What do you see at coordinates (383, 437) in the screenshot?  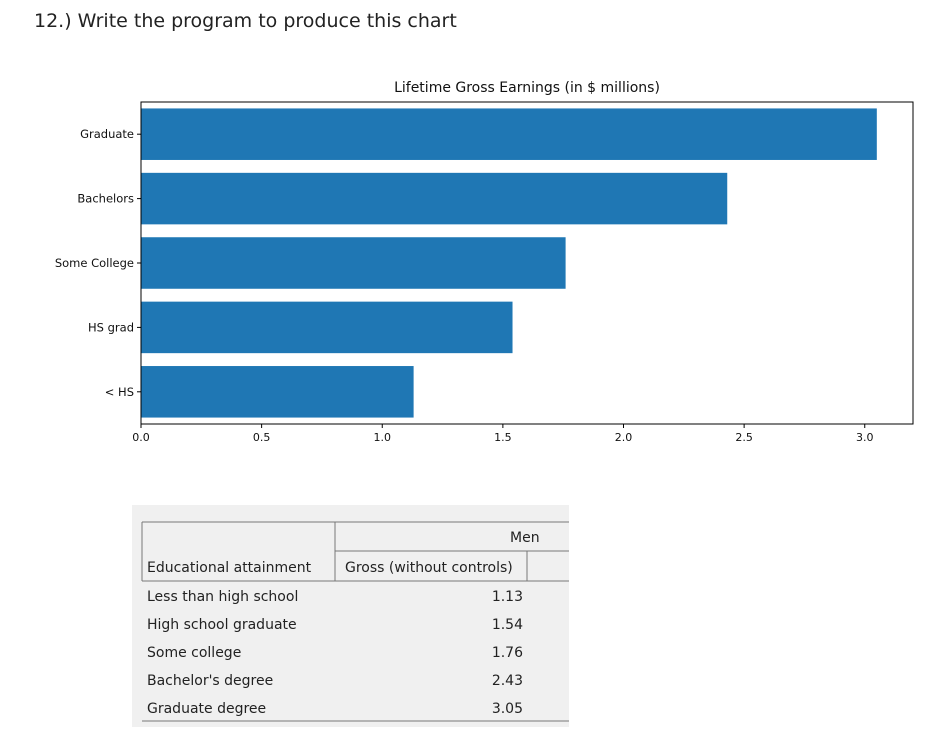 I see `x-tick-label: 1.0` at bounding box center [383, 437].